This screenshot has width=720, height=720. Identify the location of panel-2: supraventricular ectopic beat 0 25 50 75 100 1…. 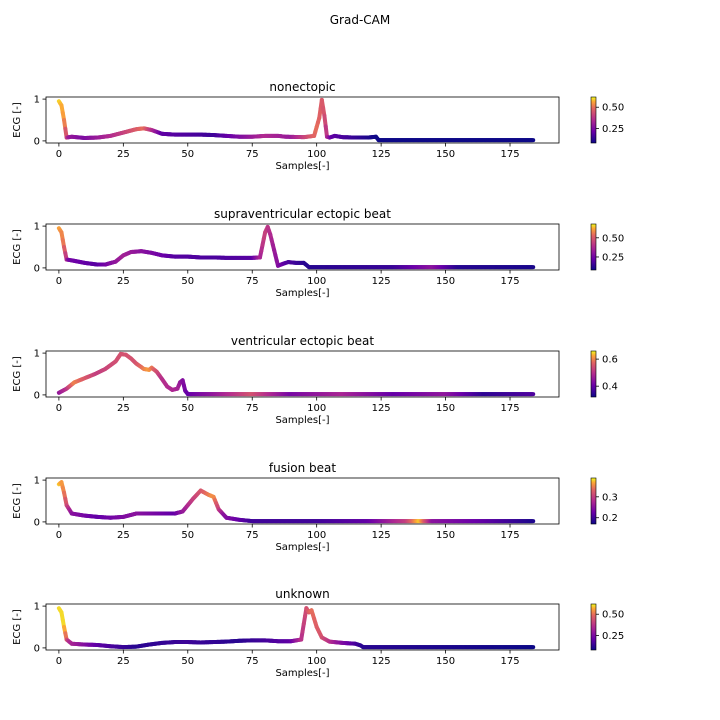
(318, 253).